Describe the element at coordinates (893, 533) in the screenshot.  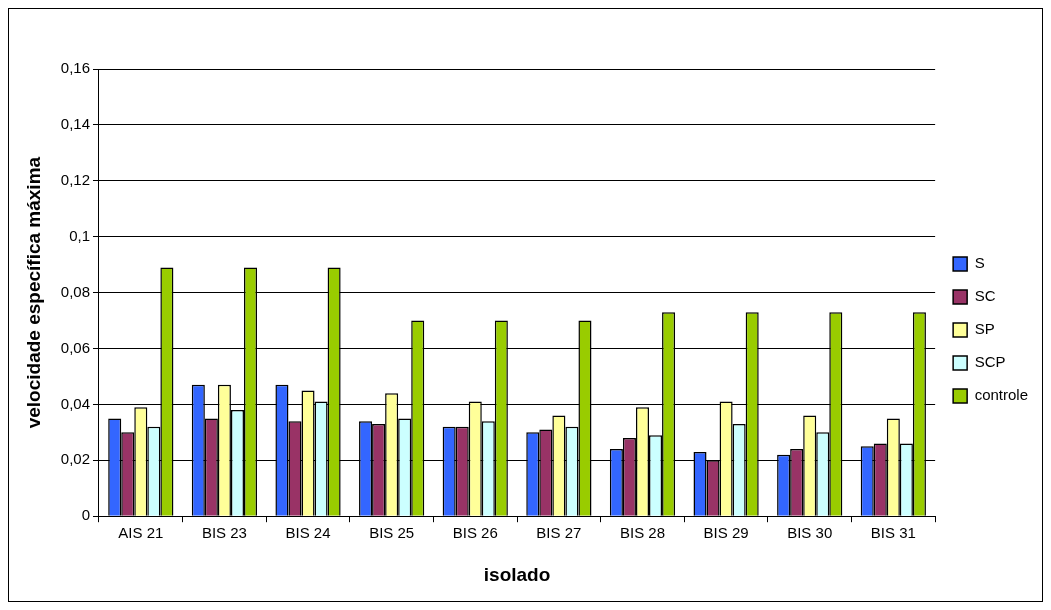
I see `x-tick-label: BIS 31` at that location.